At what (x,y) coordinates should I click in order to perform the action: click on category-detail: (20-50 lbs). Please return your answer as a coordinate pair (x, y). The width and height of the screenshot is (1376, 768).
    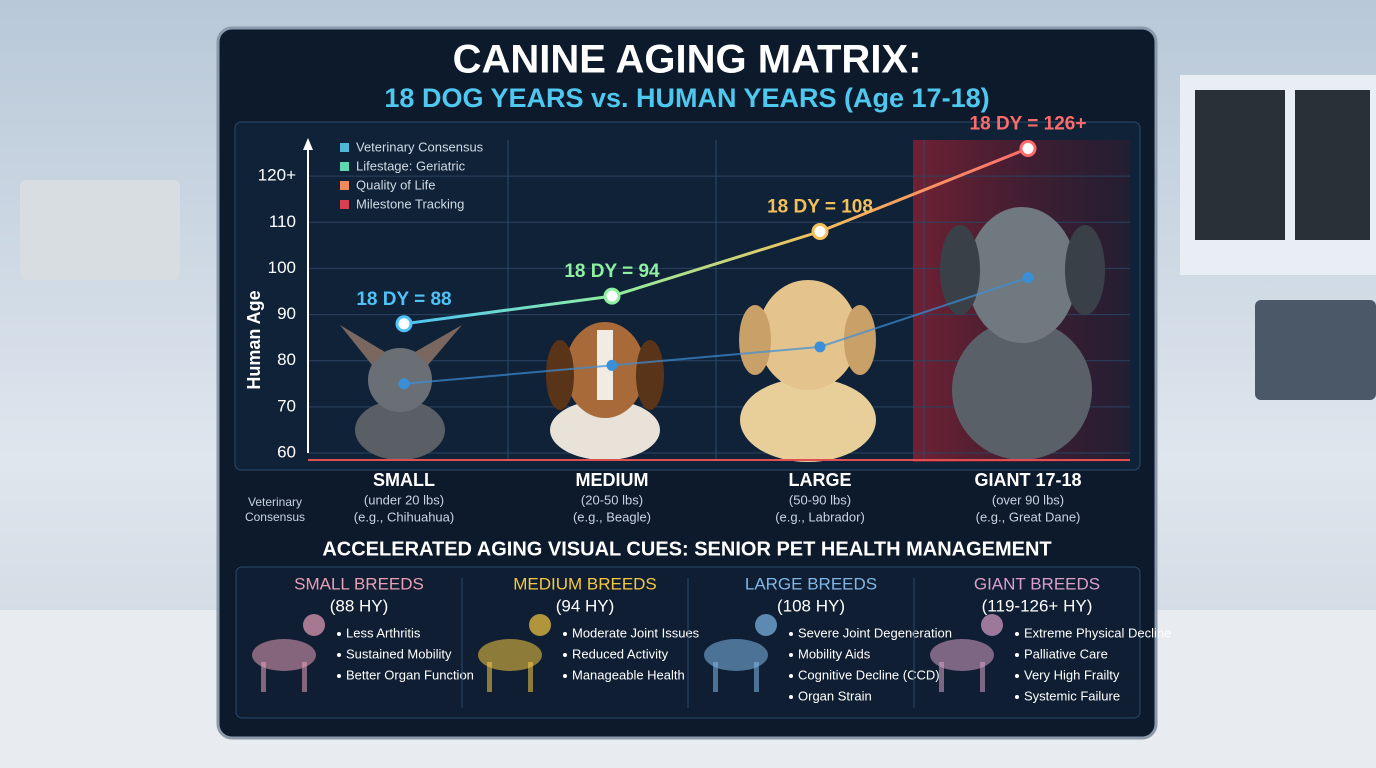
    Looking at the image, I should click on (612, 499).